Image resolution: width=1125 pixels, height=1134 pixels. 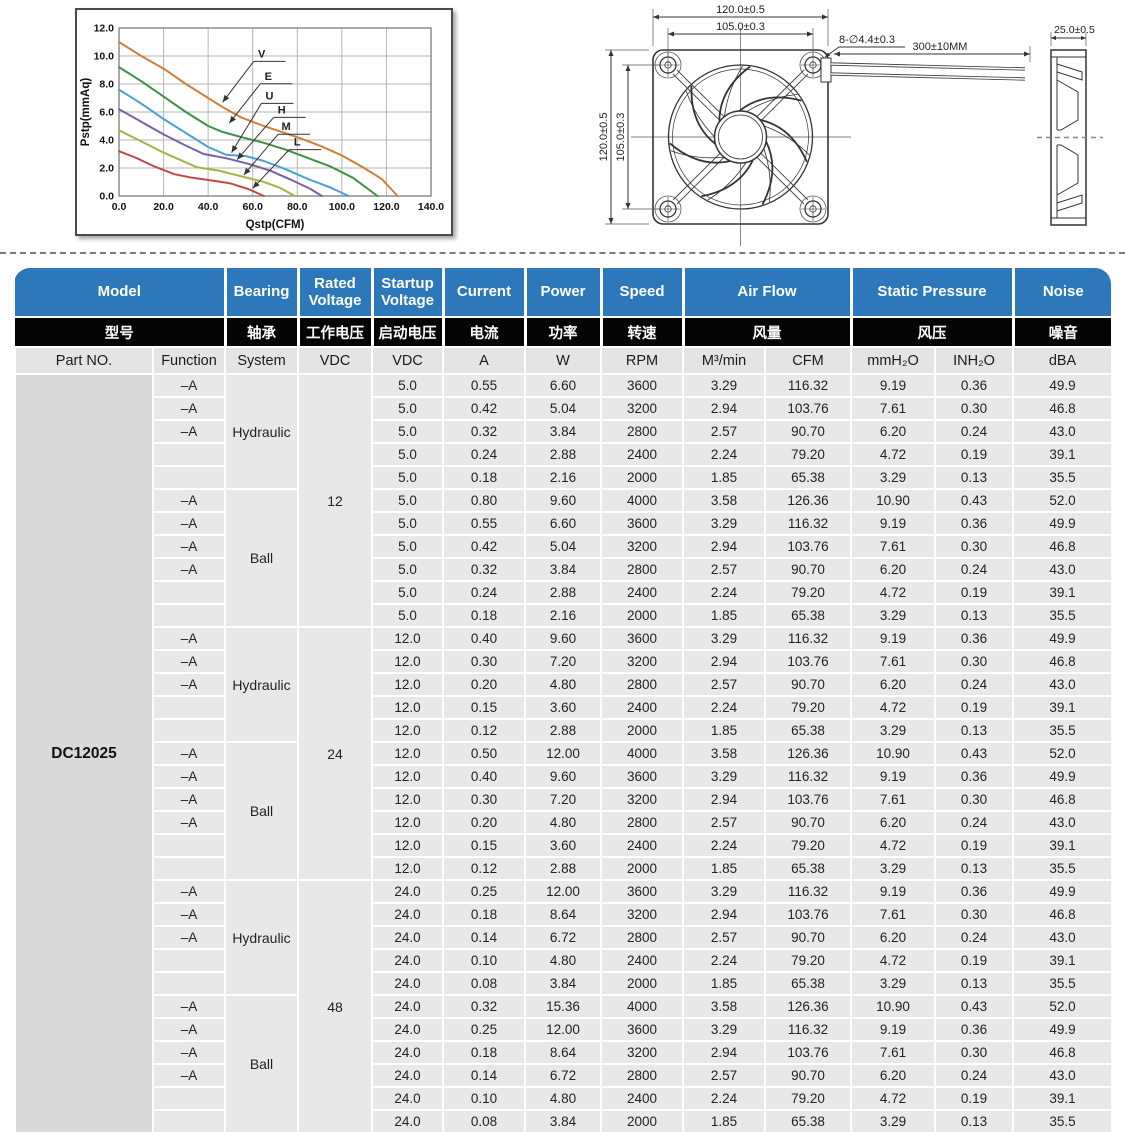 What do you see at coordinates (642, 454) in the screenshot?
I see `data-cell-speed: 2400` at bounding box center [642, 454].